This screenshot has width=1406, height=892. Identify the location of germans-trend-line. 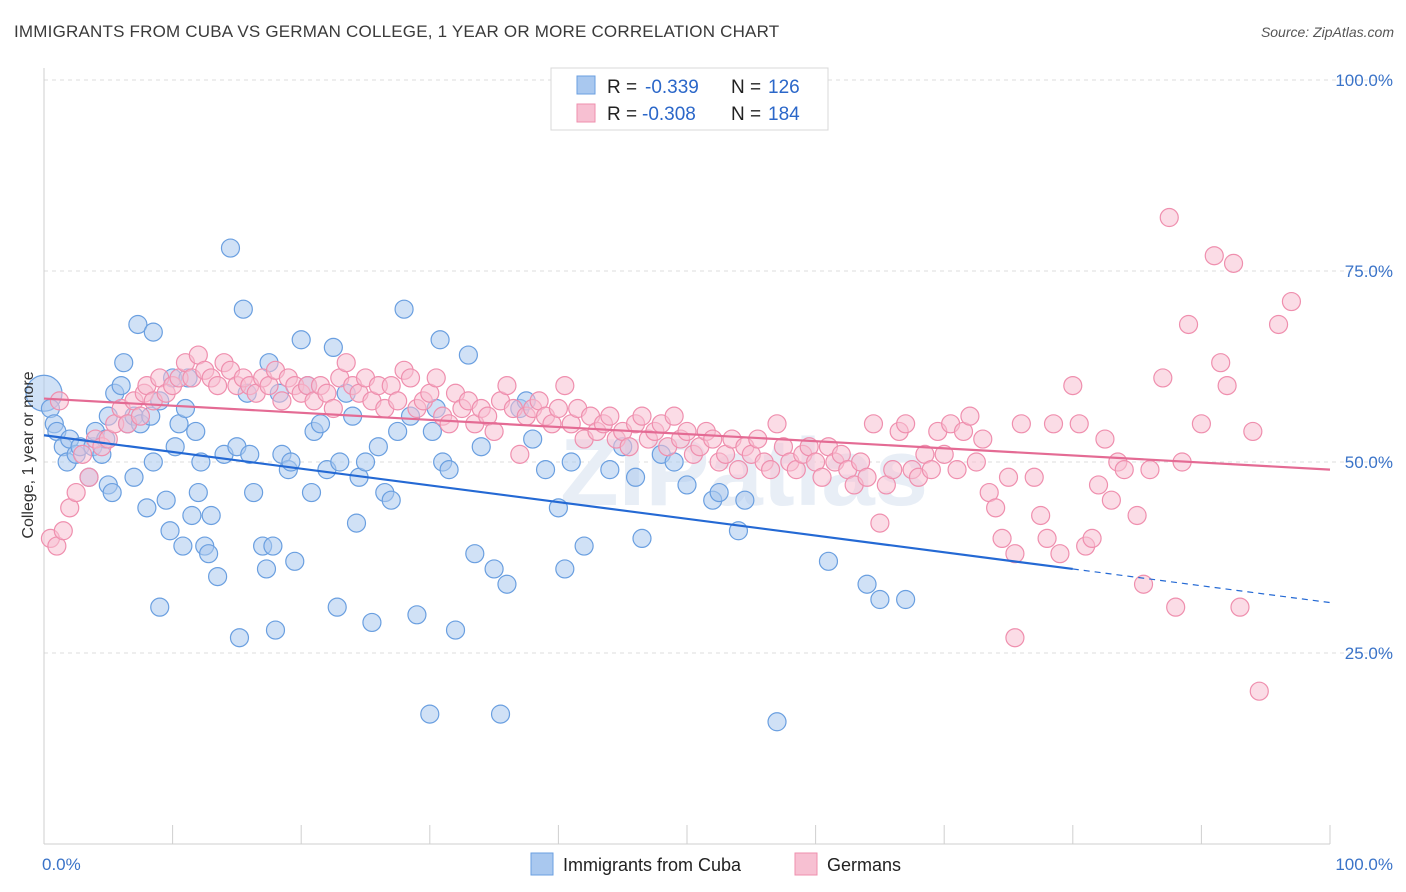
(687, 434).